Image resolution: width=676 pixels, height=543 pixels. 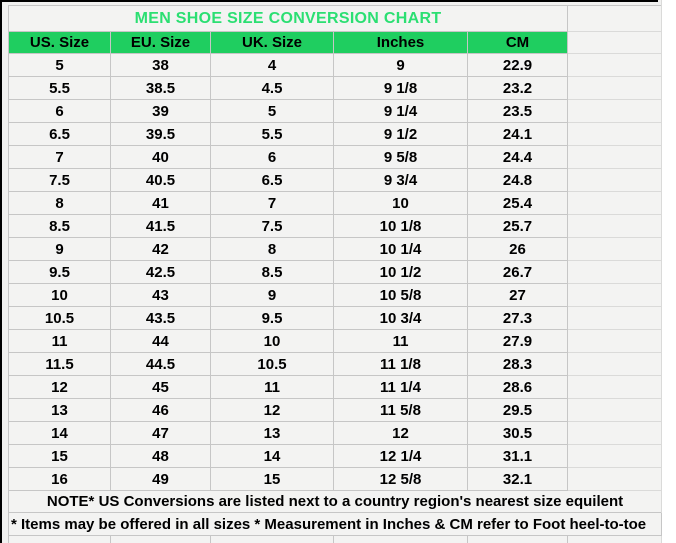 What do you see at coordinates (161, 433) in the screenshot?
I see `table-cell: 47` at bounding box center [161, 433].